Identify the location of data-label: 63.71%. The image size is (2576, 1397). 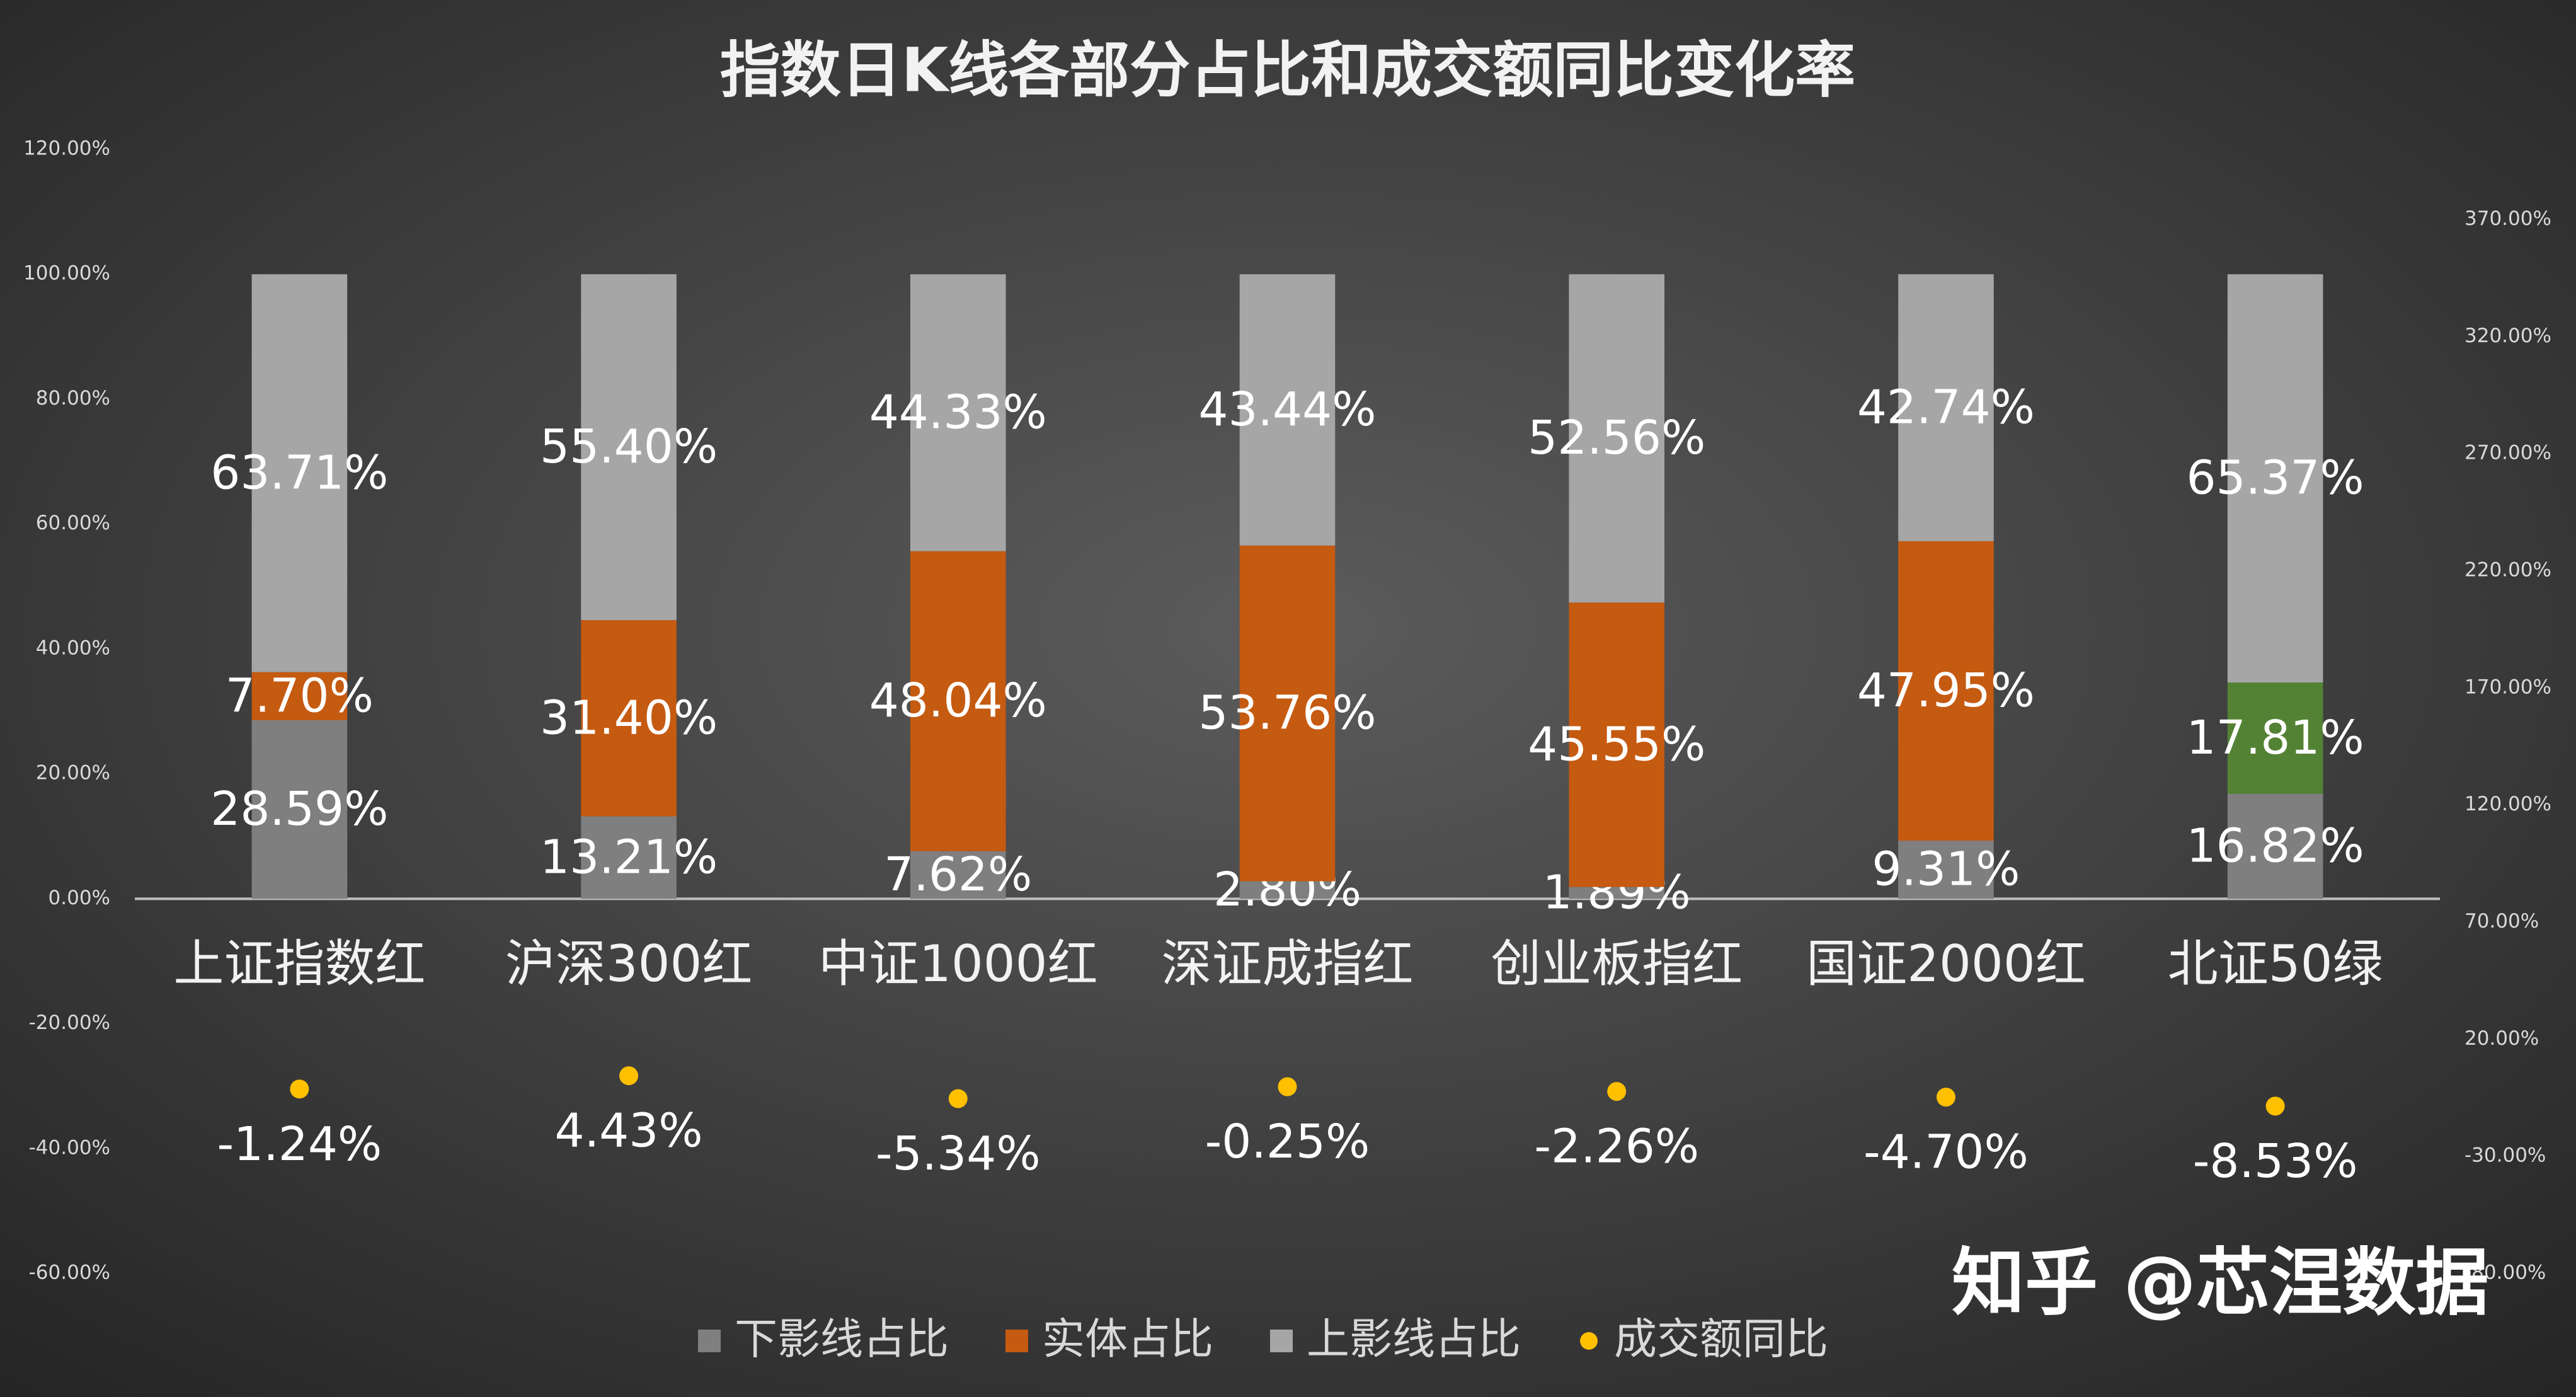
(299, 473).